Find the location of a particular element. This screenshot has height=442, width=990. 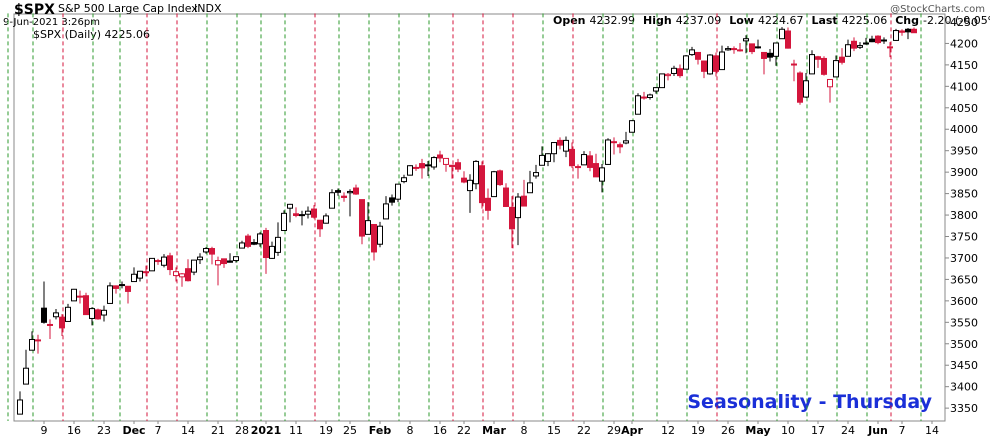

x-tick-label: 17 is located at coordinates (818, 430).